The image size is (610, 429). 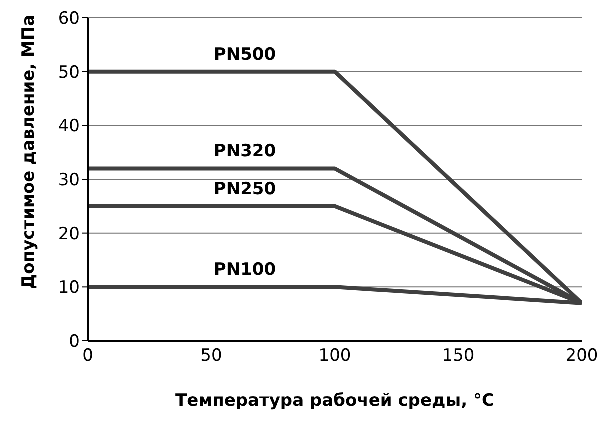 What do you see at coordinates (458, 356) in the screenshot?
I see `x-tick-label: 150` at bounding box center [458, 356].